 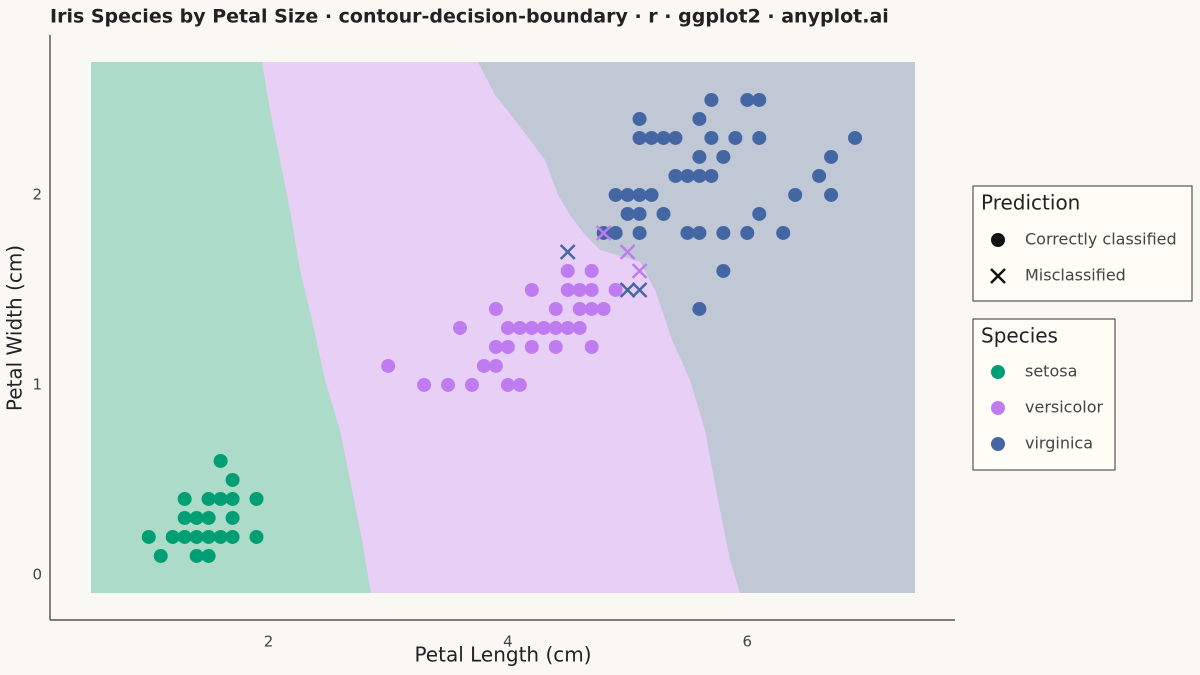 I want to click on legend-label: Correctly classified, so click(x=1101, y=239).